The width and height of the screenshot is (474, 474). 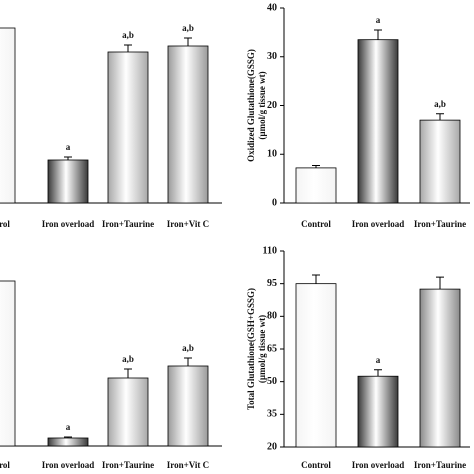 What do you see at coordinates (272, 56) in the screenshot?
I see `y-tick-label: 30` at bounding box center [272, 56].